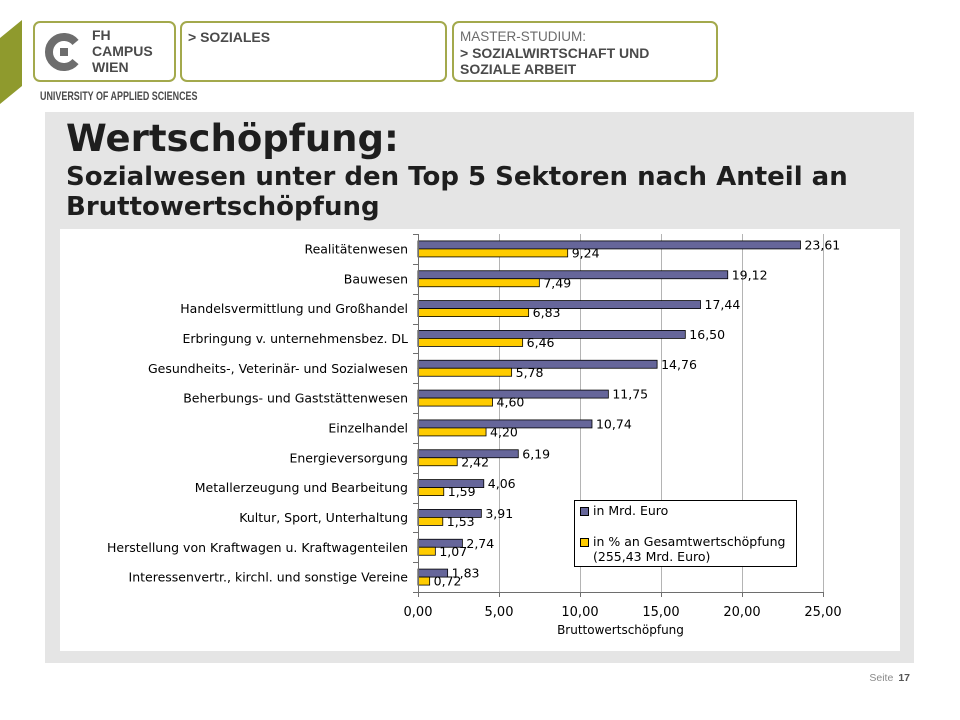  I want to click on value-label-series-1: 23,61, so click(822, 244).